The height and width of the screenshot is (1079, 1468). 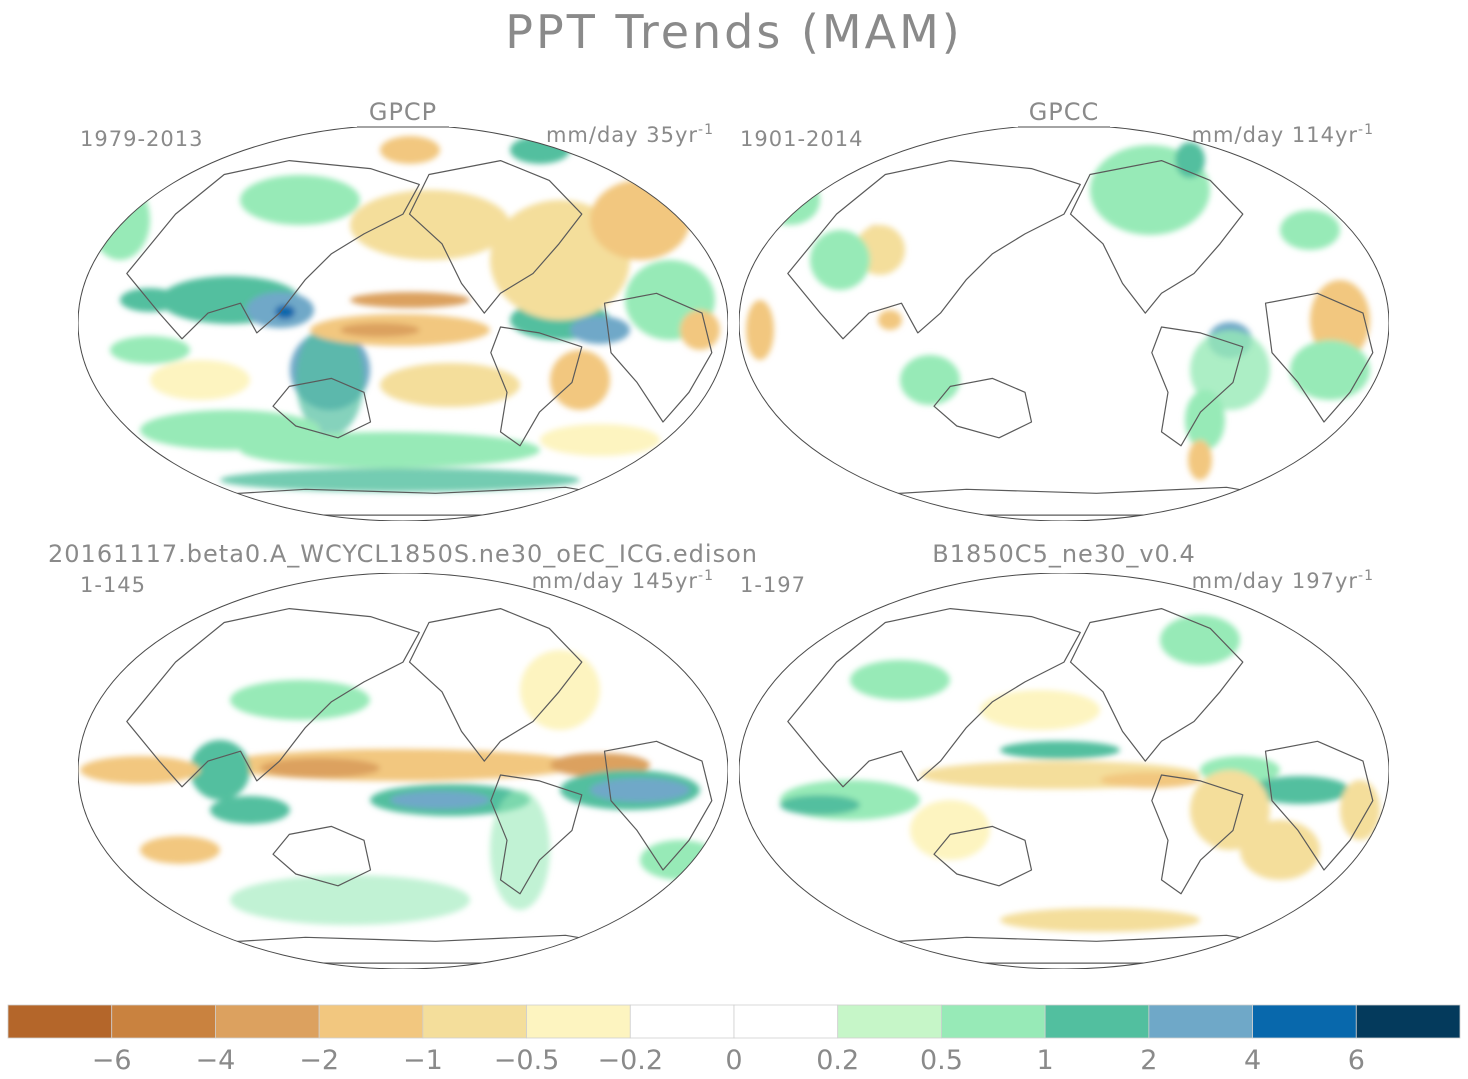 What do you see at coordinates (1283, 580) in the screenshot?
I see `units-label: mm/day 197yr-1` at bounding box center [1283, 580].